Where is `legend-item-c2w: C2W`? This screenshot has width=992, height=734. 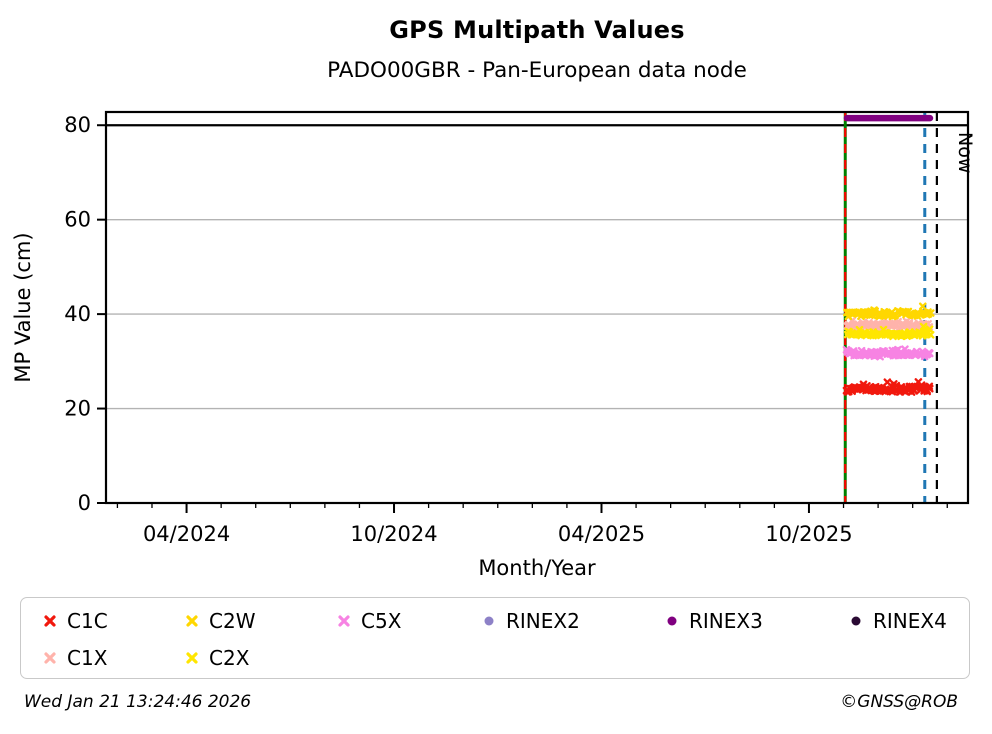
legend-item-c2w: C2W is located at coordinates (261, 621).